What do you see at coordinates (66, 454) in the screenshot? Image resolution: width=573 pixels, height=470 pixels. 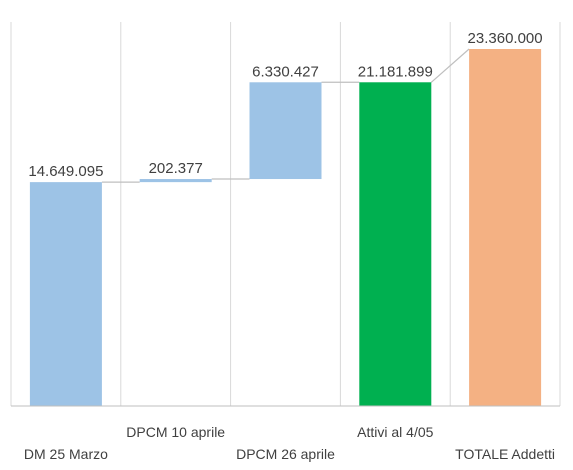 I see `category-label-1: DM 25 Marzo` at bounding box center [66, 454].